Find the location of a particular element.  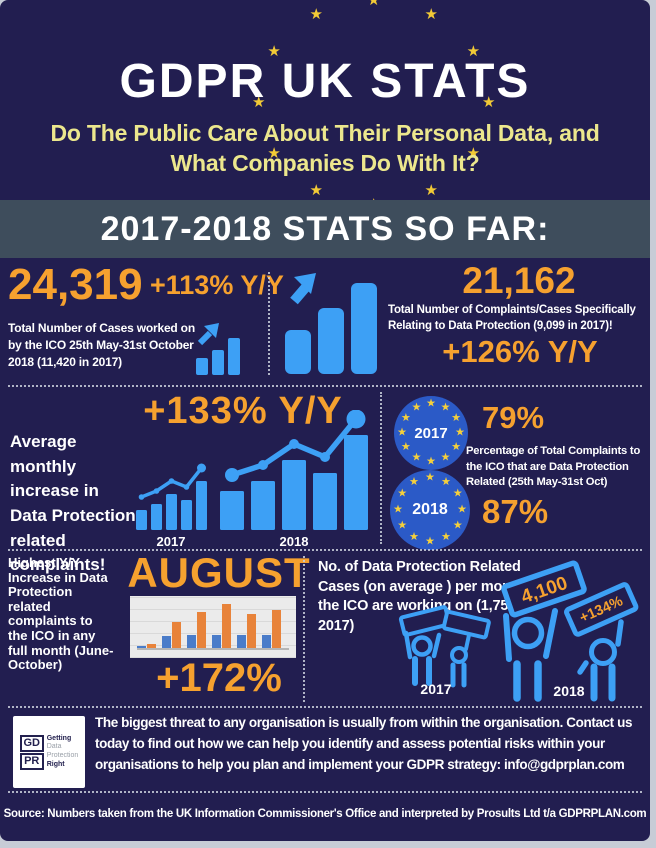

badge-2018-year: 2018 is located at coordinates (430, 509).